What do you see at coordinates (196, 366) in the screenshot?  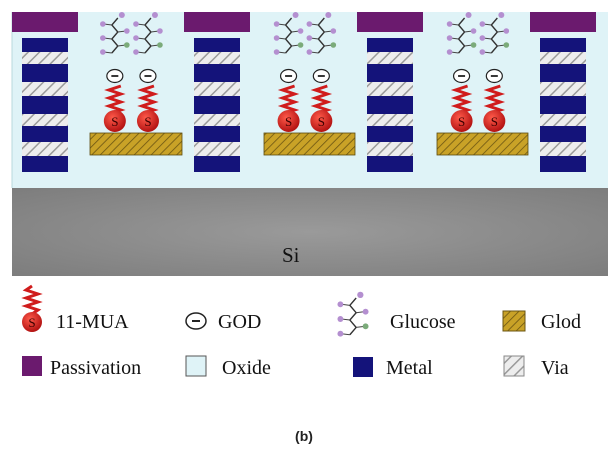 I see `oxide-swatch-icon` at bounding box center [196, 366].